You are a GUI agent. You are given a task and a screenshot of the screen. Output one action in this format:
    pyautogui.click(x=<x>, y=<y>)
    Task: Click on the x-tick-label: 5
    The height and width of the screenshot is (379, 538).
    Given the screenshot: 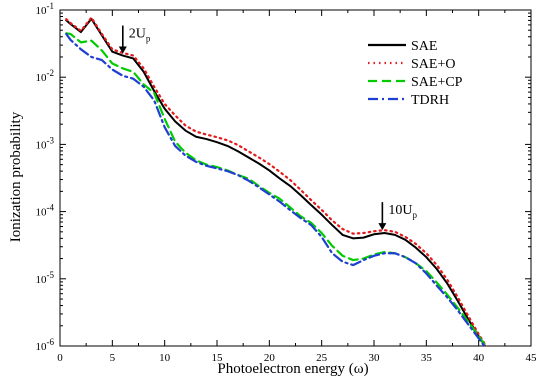 What is the action you would take?
    pyautogui.click(x=113, y=358)
    